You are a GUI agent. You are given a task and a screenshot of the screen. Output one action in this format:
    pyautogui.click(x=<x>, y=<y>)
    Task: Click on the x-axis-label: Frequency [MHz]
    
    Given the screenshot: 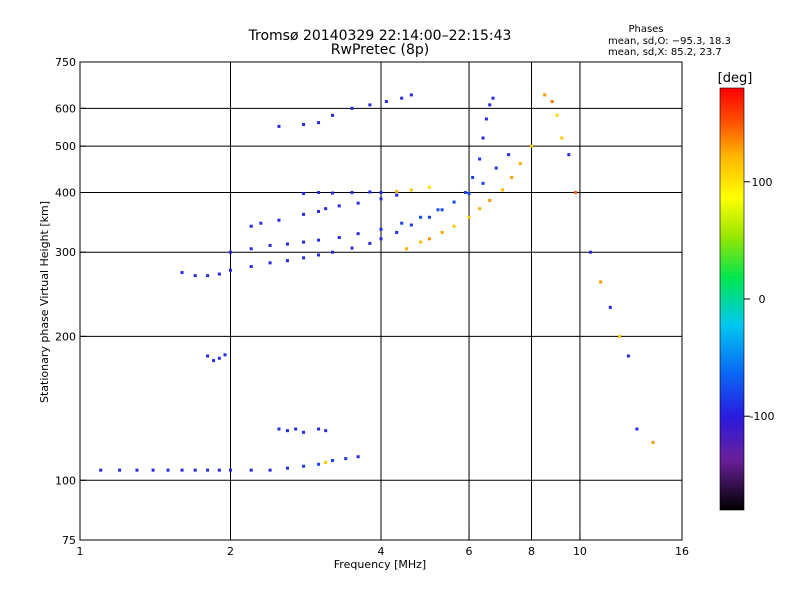 What is the action you would take?
    pyautogui.click(x=380, y=564)
    